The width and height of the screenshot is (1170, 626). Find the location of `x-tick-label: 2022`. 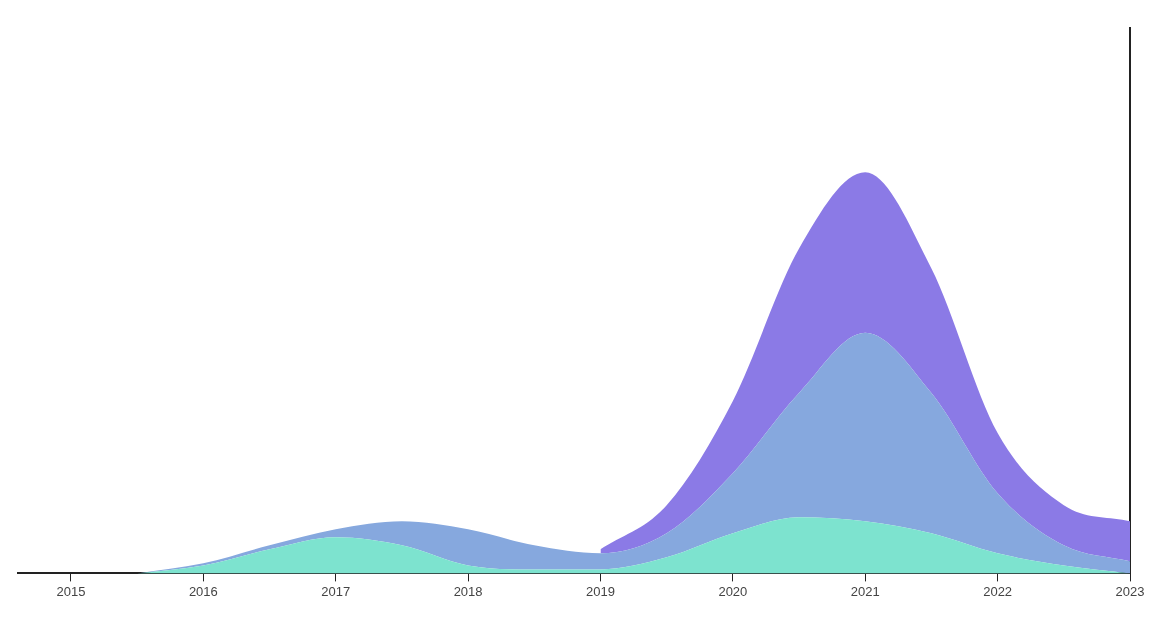

x-tick-label: 2022 is located at coordinates (998, 591).